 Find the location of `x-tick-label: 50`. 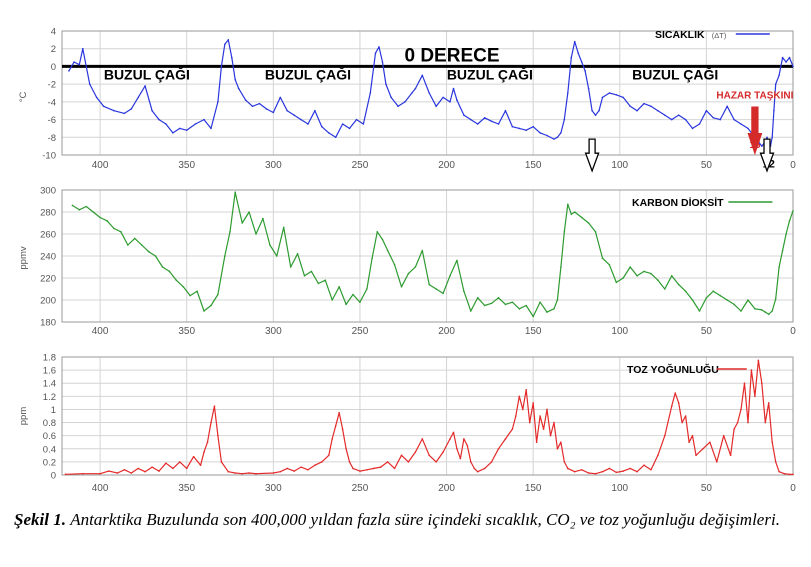

x-tick-label: 50 is located at coordinates (707, 165).